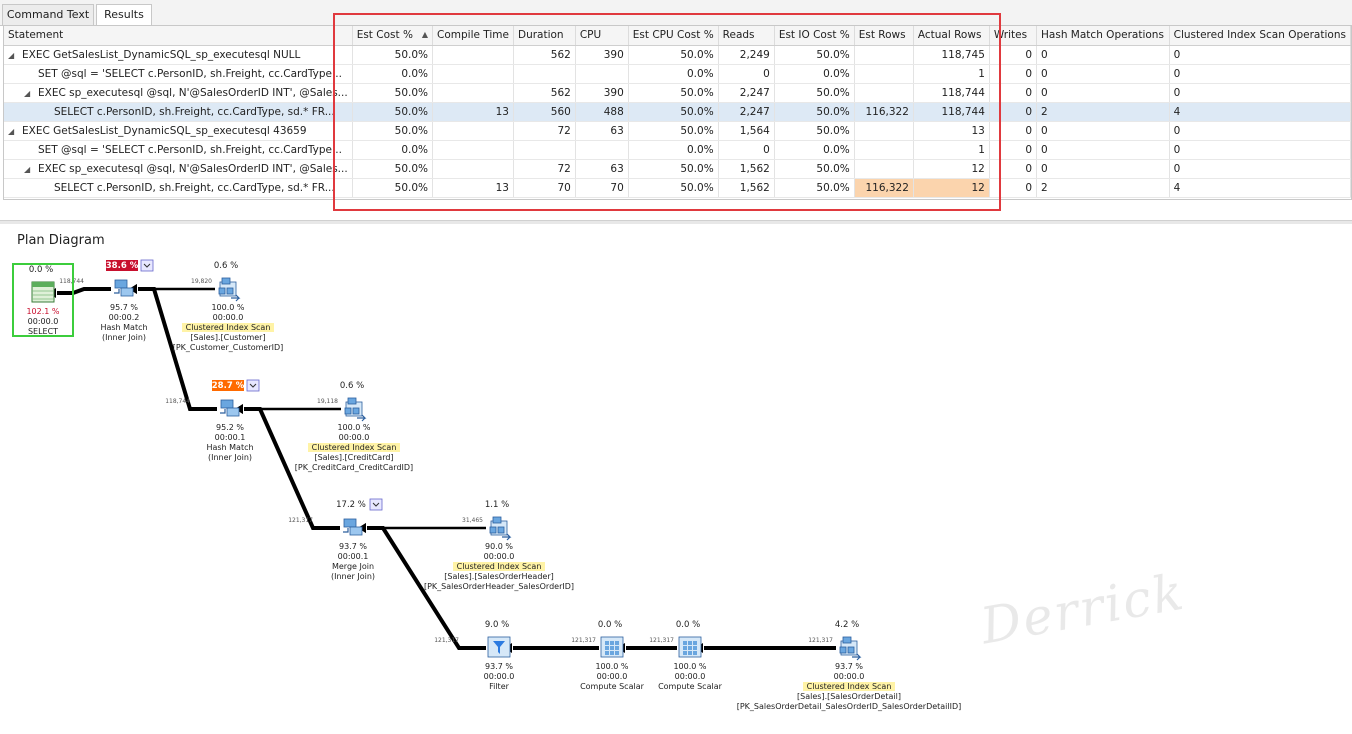  What do you see at coordinates (1103, 188) in the screenshot?
I see `table-cell: 2` at bounding box center [1103, 188].